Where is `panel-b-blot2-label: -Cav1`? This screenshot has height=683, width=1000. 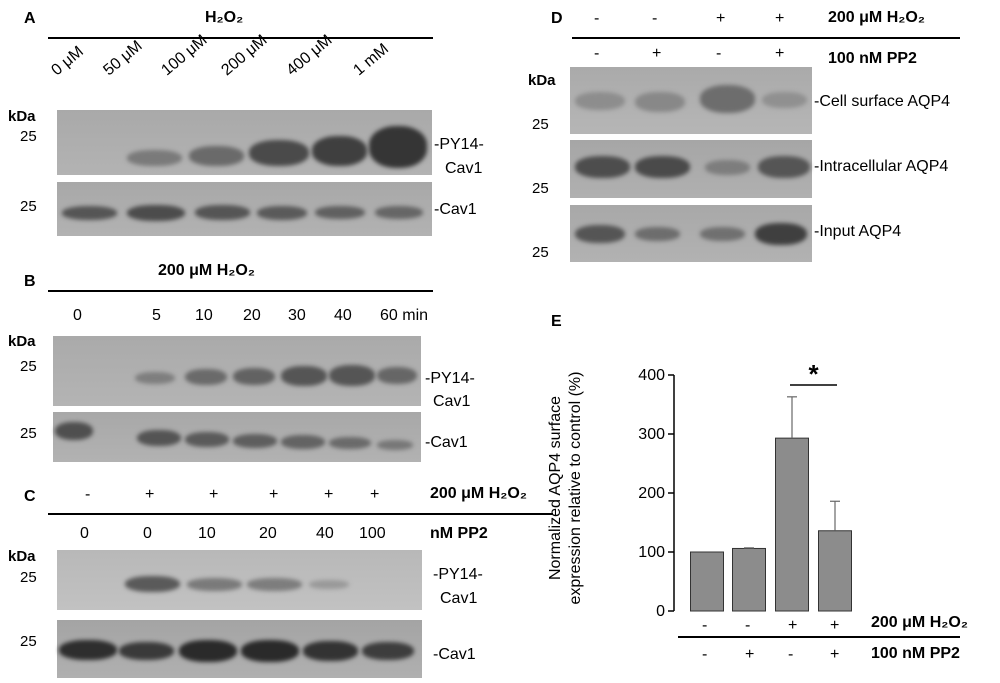
panel-b-blot2-label: -Cav1 is located at coordinates (446, 442).